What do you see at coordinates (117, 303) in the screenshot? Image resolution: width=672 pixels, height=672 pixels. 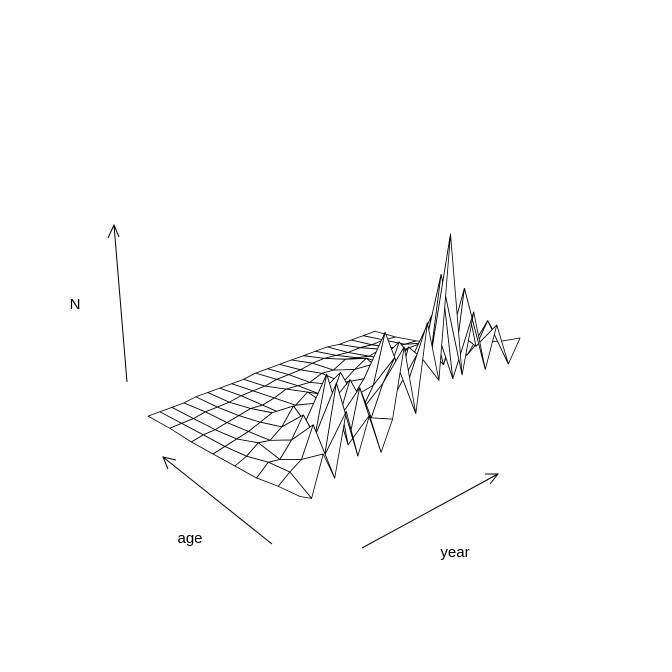 I see `z-axis-arrow` at bounding box center [117, 303].